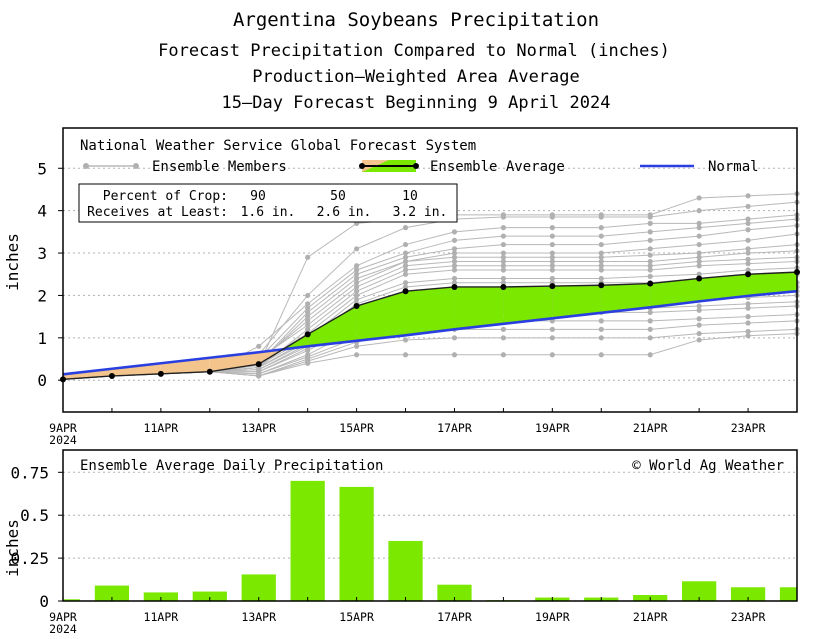  Describe the element at coordinates (416, 77) in the screenshot. I see `chart-subtitle-area: Production—Weighted Area Average` at that location.